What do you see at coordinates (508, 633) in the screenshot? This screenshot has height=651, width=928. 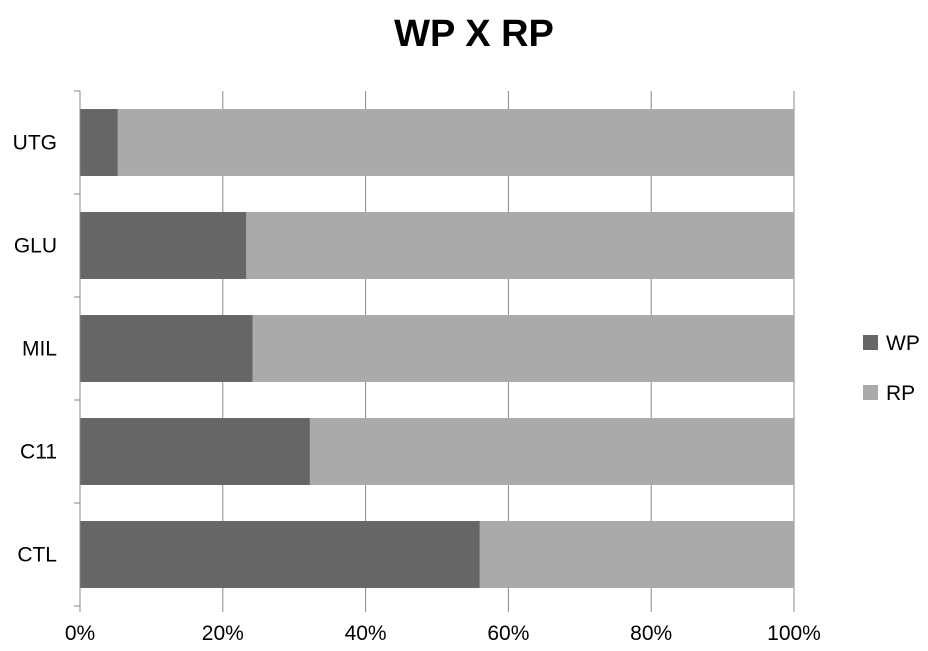 I see `x-tick-label: 60%` at bounding box center [508, 633].